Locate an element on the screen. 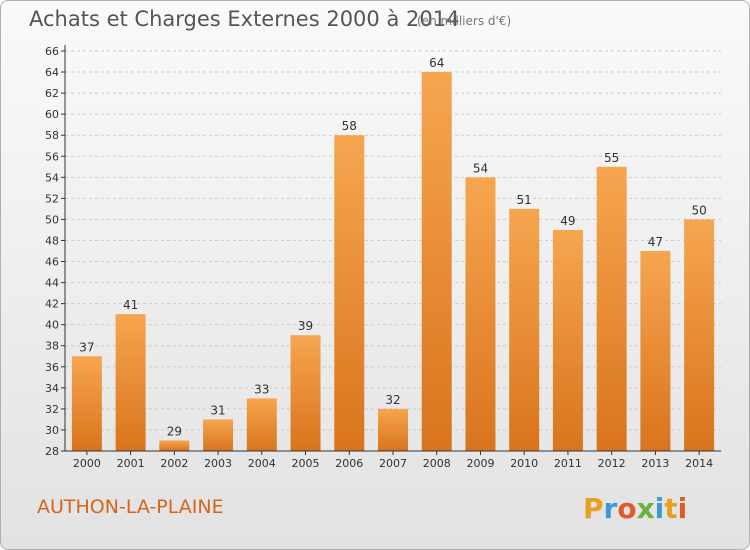  data-label: 50 is located at coordinates (698, 210).